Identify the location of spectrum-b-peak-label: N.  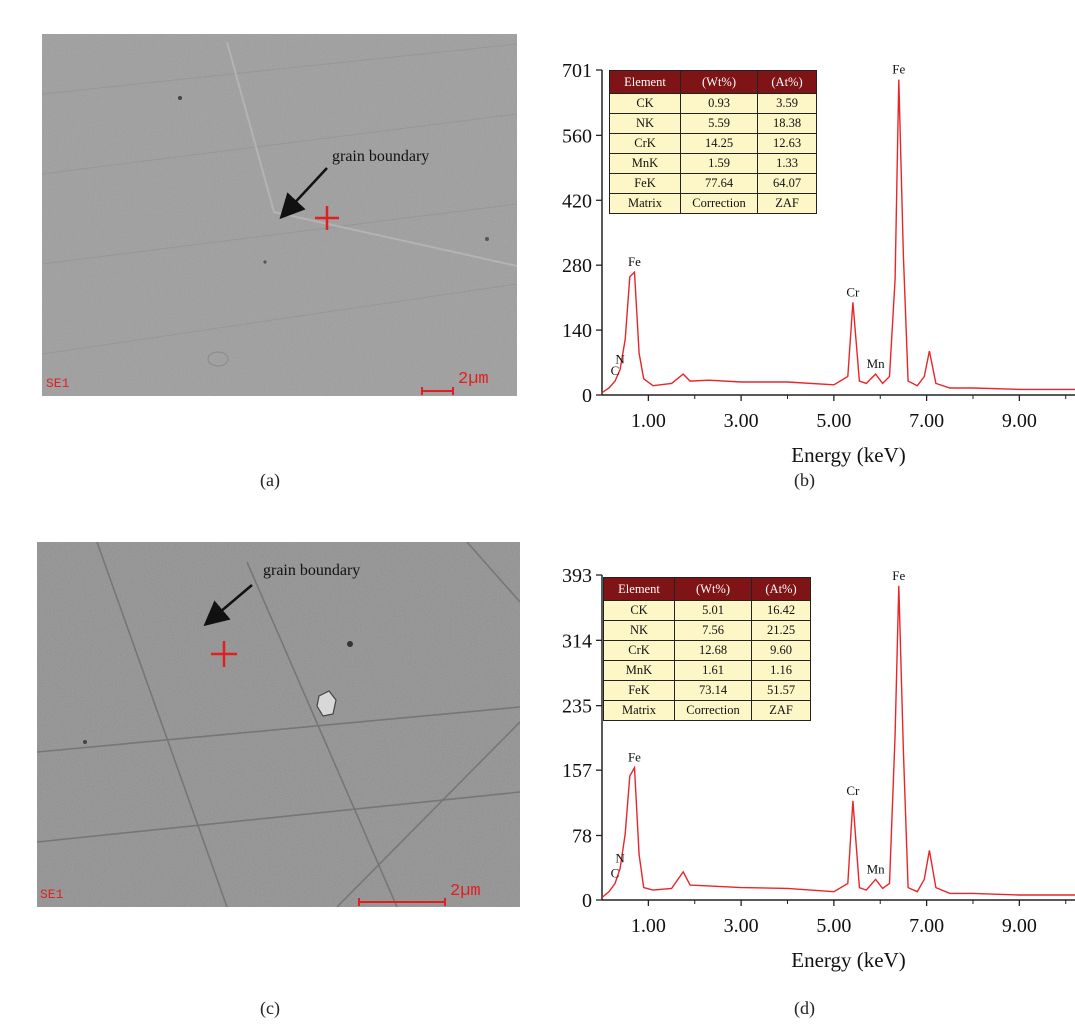
(620, 359).